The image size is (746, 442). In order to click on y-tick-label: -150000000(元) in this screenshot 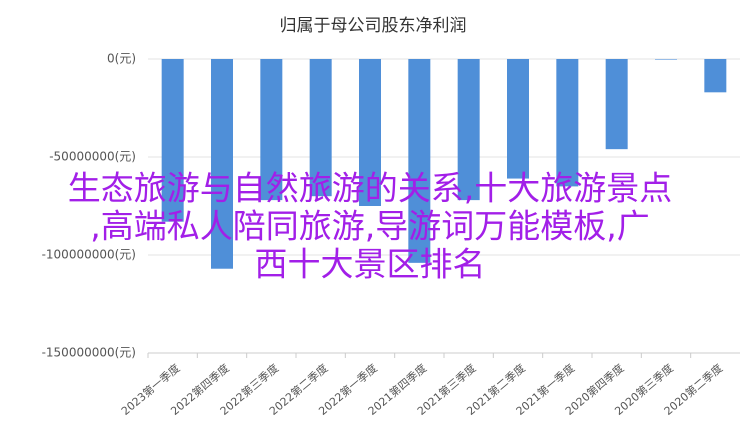, I will do `click(89, 353)`.